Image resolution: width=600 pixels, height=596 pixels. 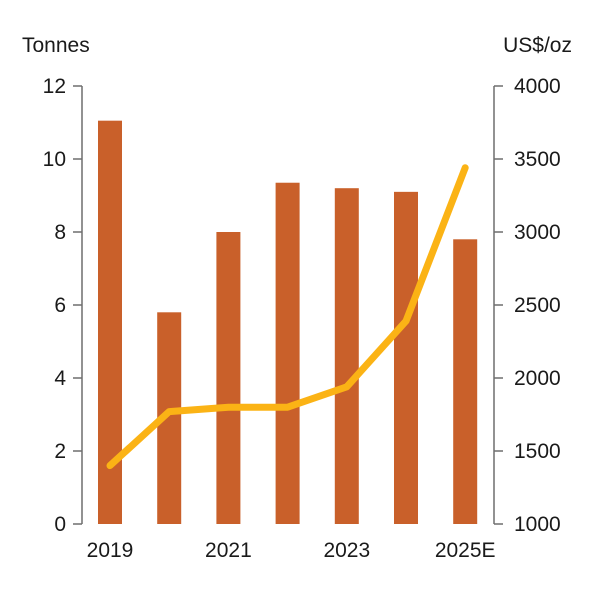 I want to click on right-tick-label: 1000, so click(x=537, y=524).